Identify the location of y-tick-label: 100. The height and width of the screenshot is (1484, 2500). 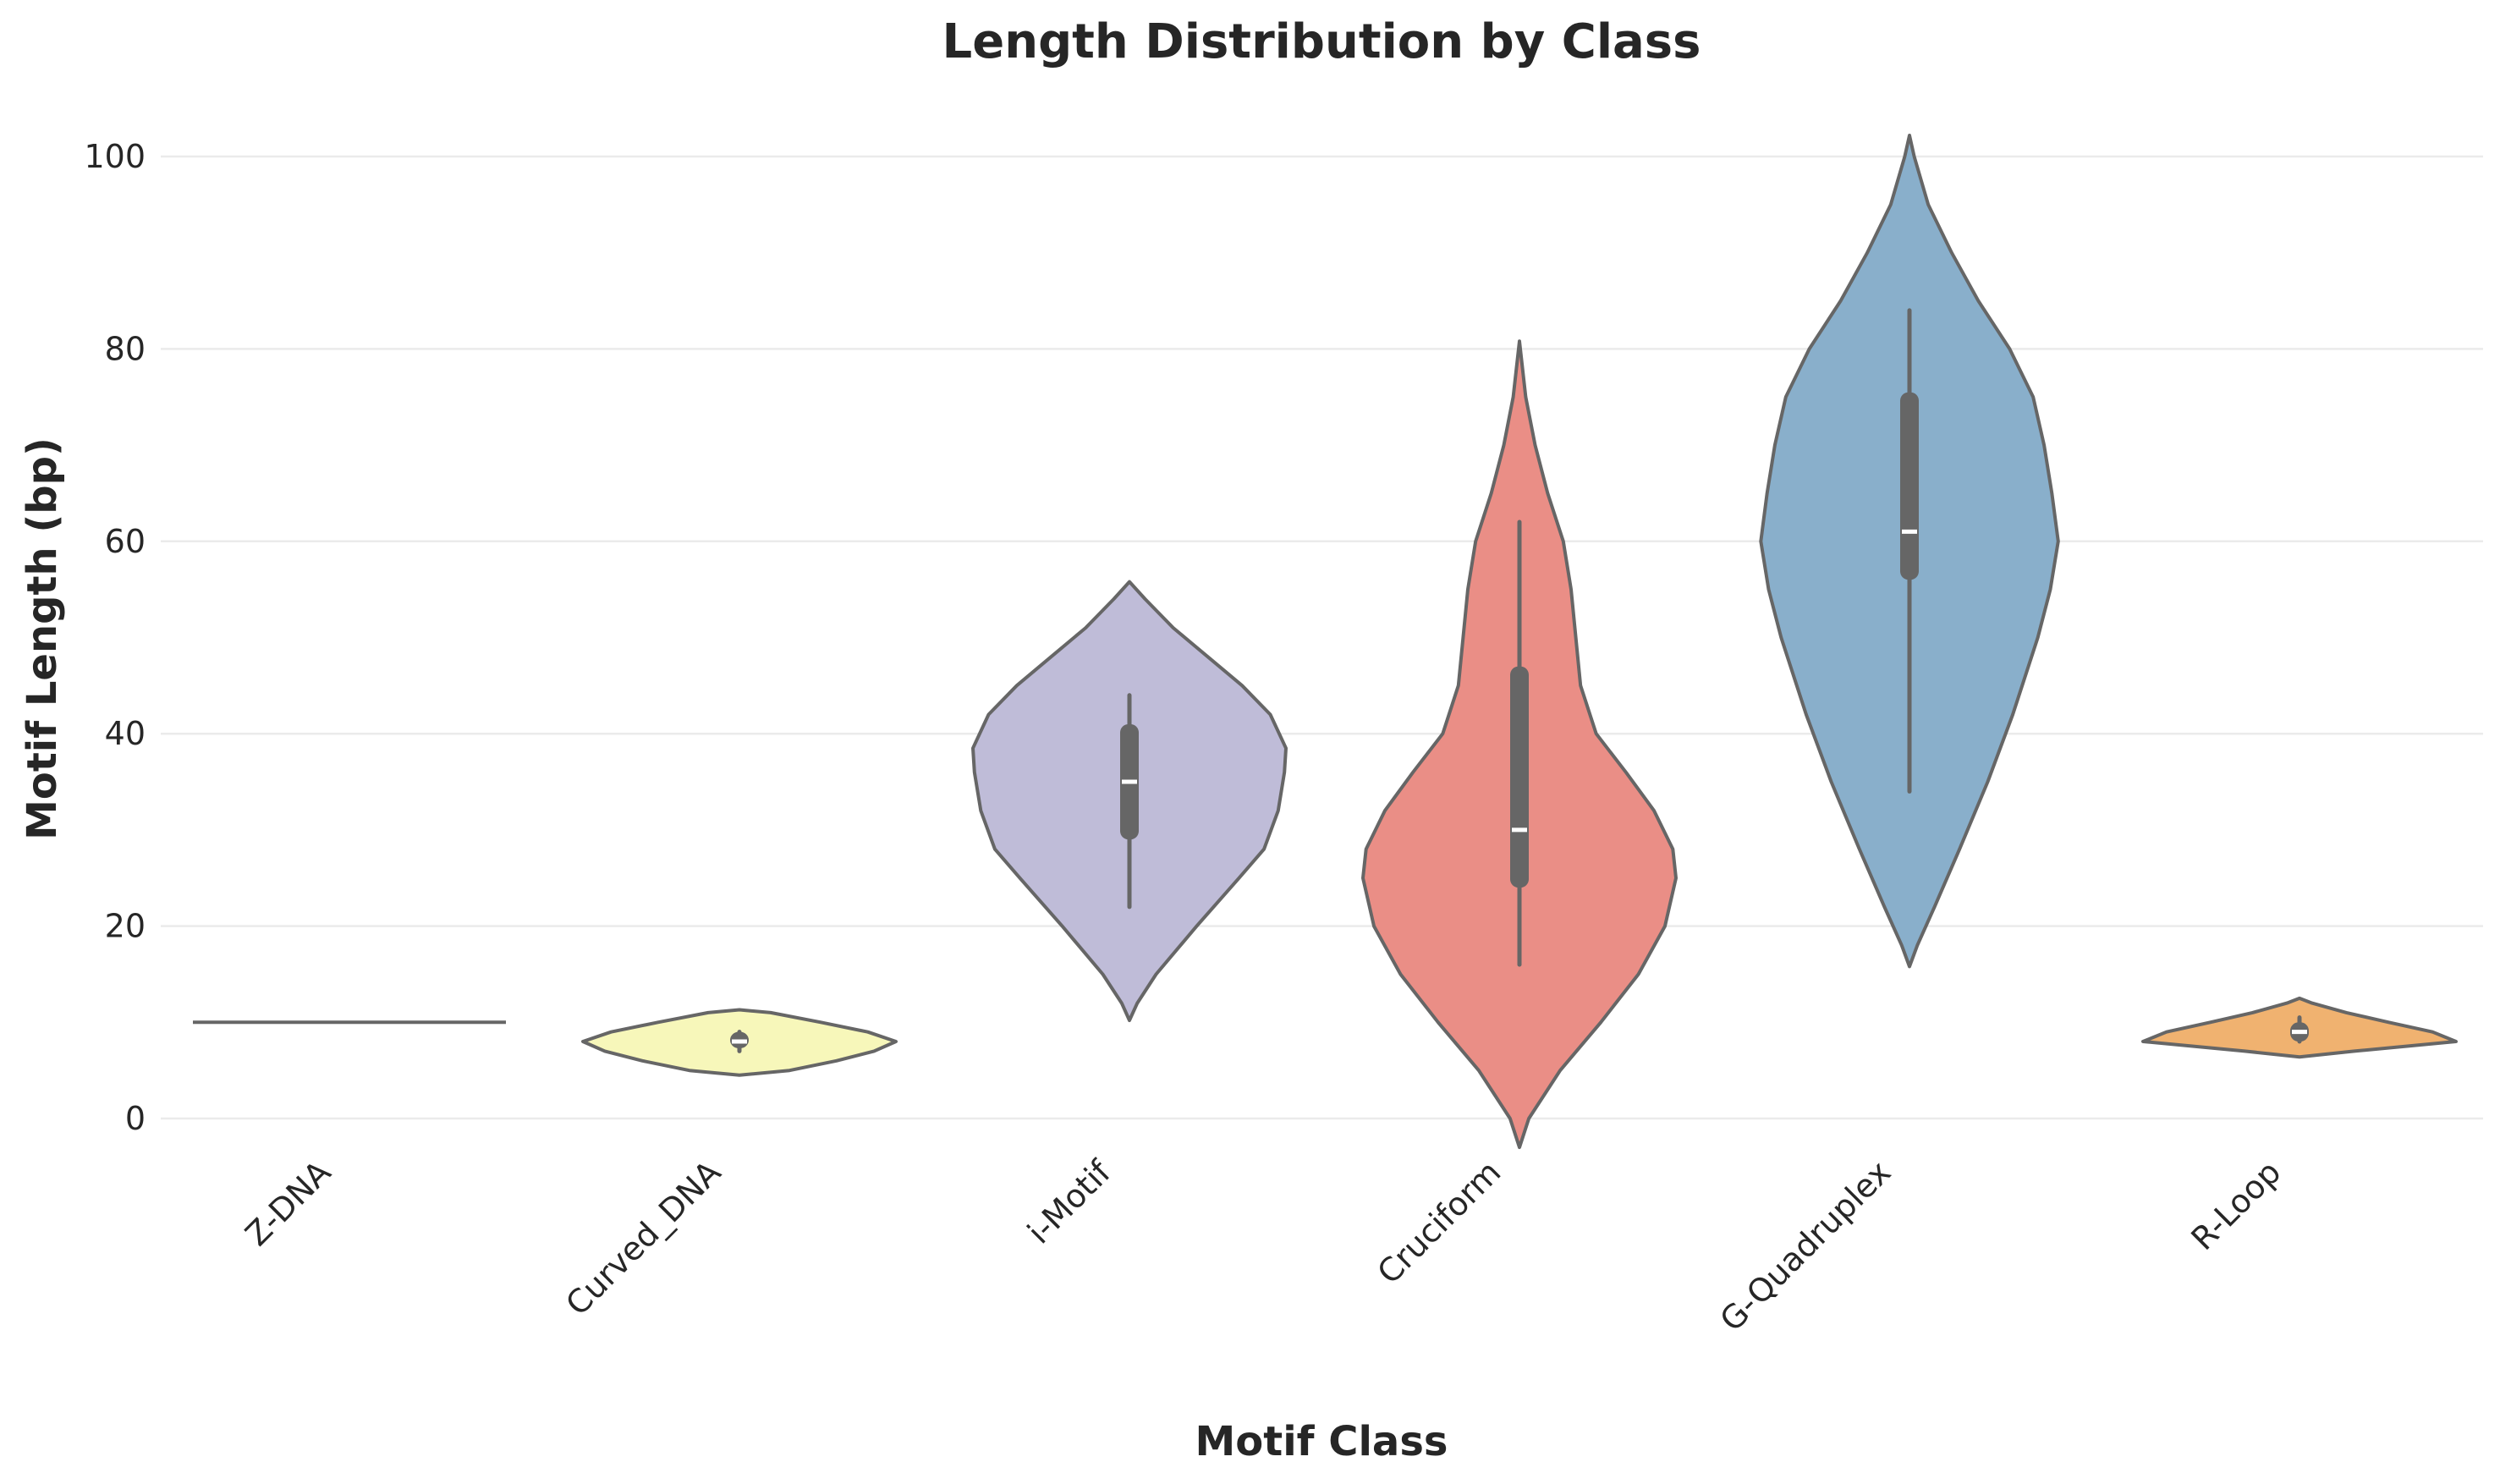
(115, 156).